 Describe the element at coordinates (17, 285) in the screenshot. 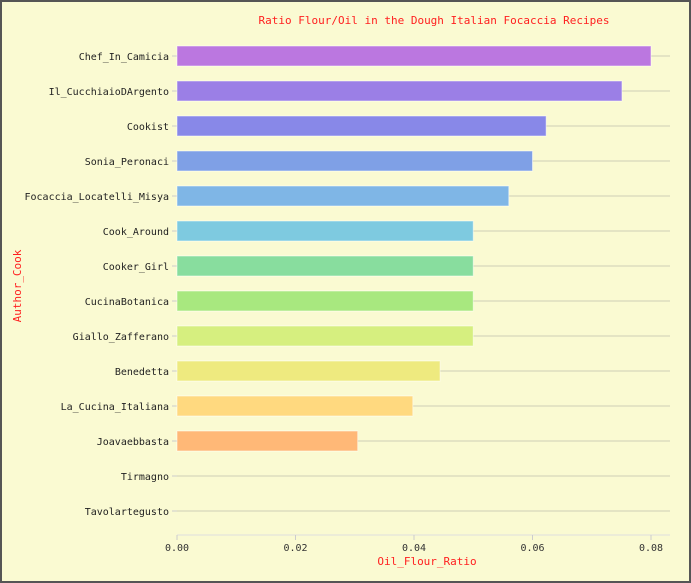

I see `y-axis-label: Author_Cook` at that location.